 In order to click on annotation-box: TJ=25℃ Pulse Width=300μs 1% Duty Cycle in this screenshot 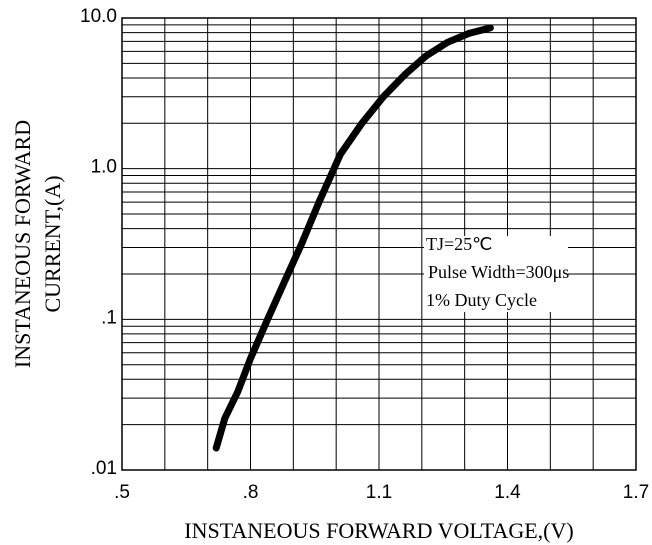, I will do `click(496, 273)`.